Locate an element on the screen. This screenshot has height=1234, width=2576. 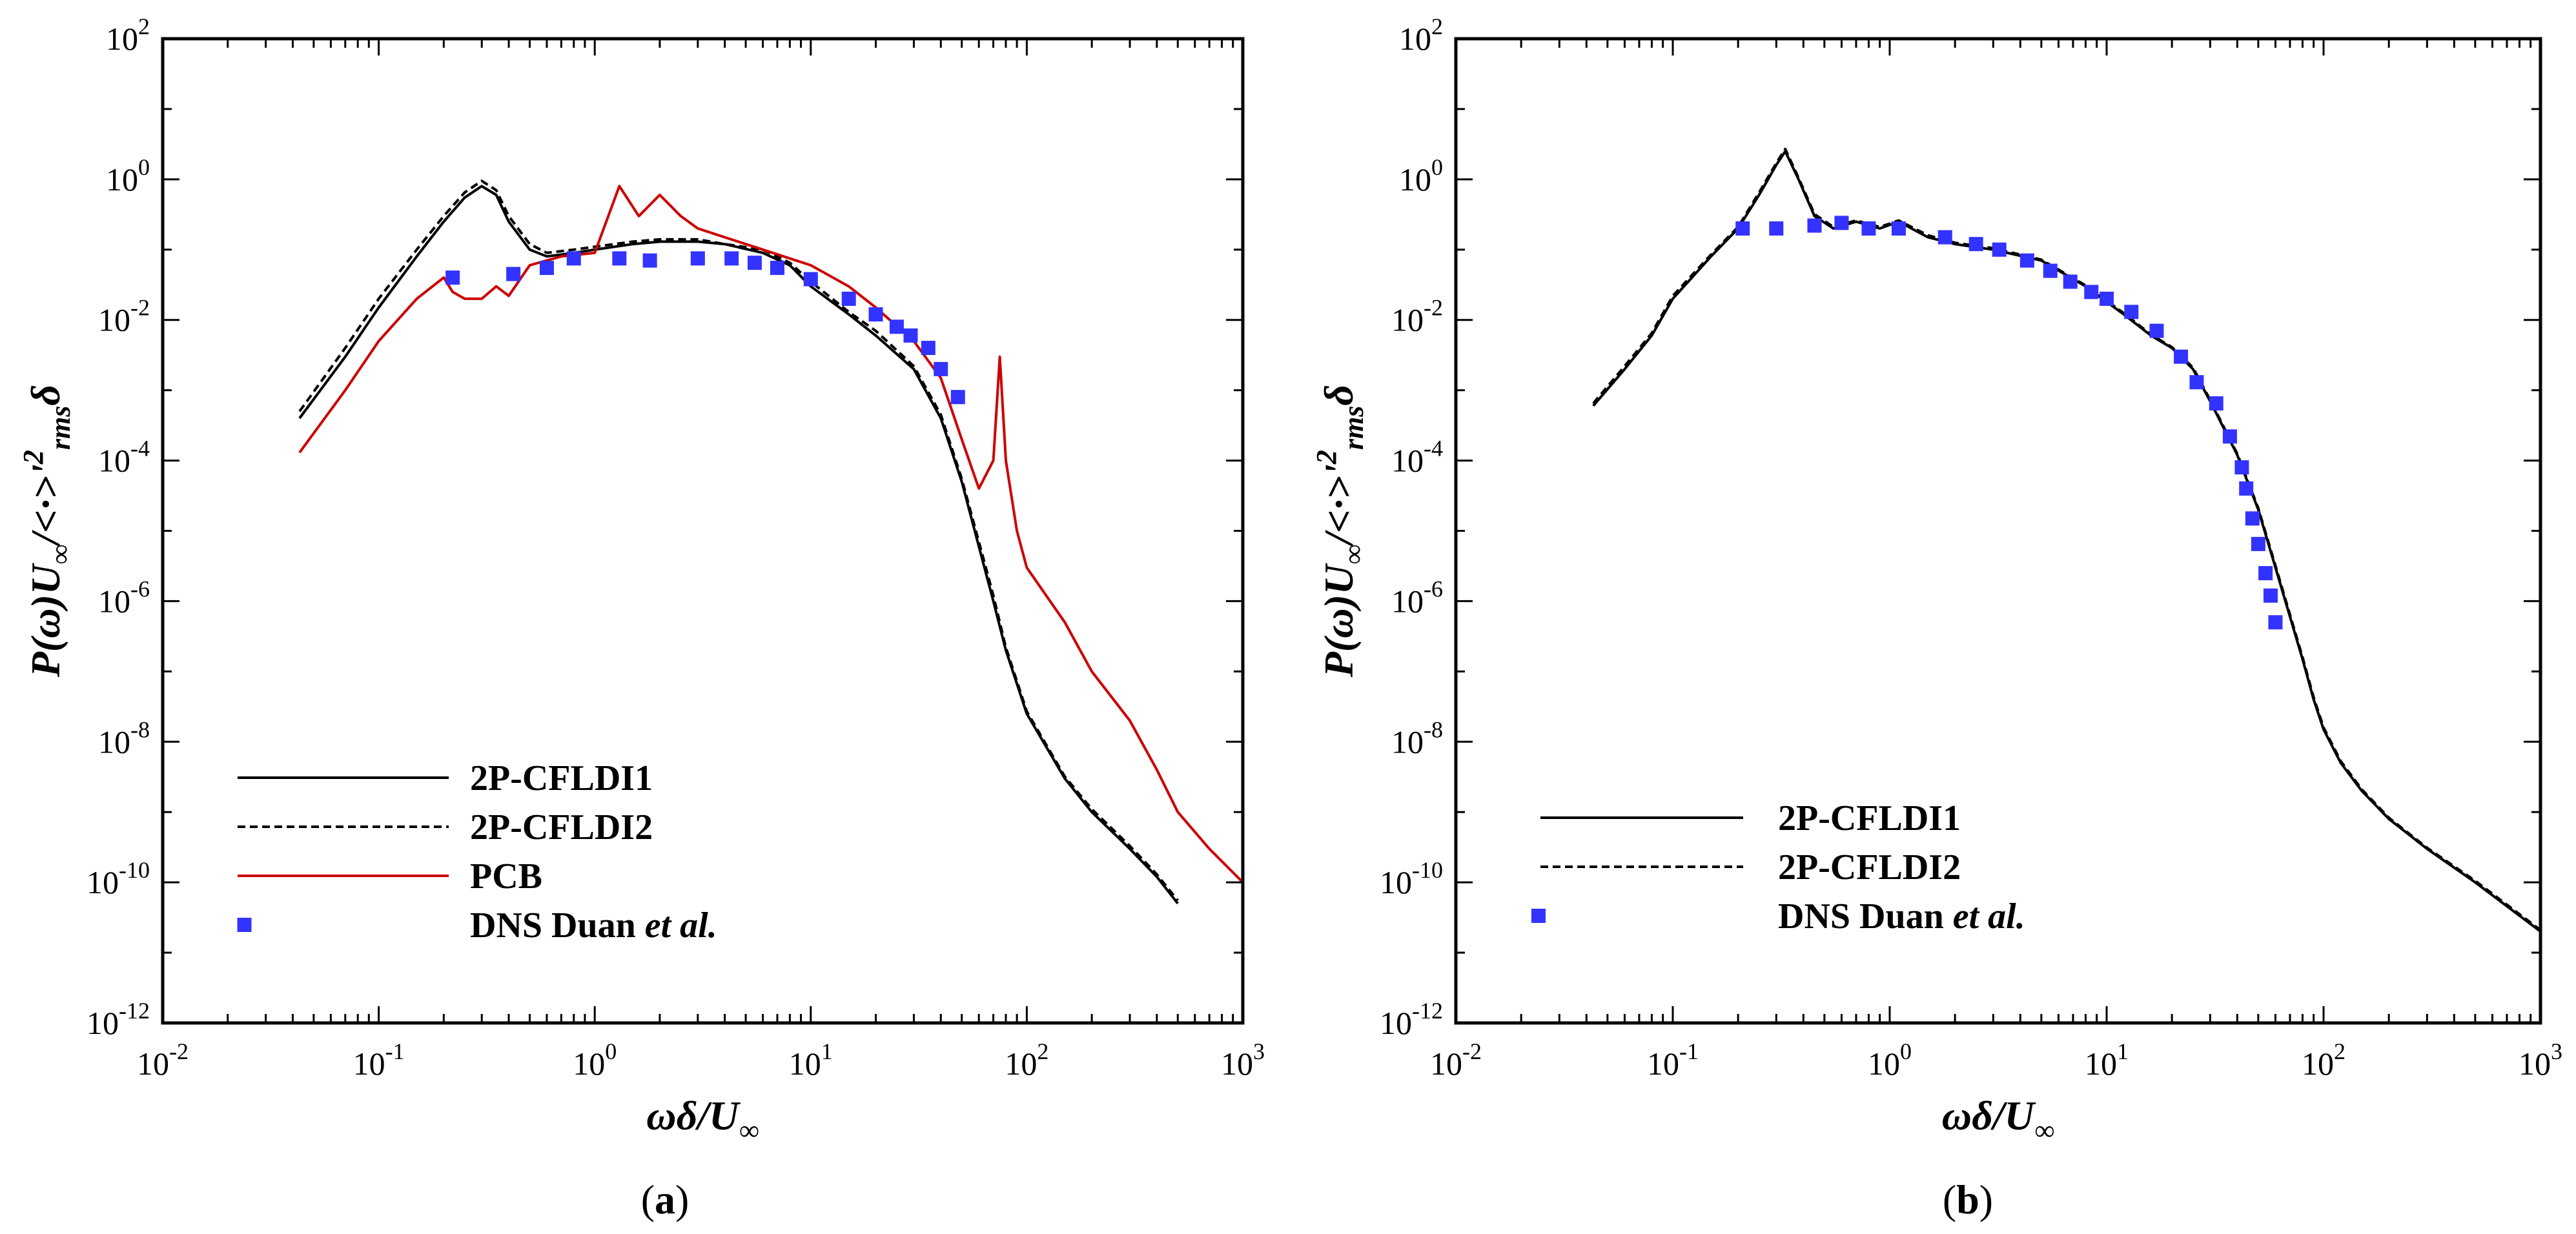
tick-exponent: -6 is located at coordinates (1433, 589).